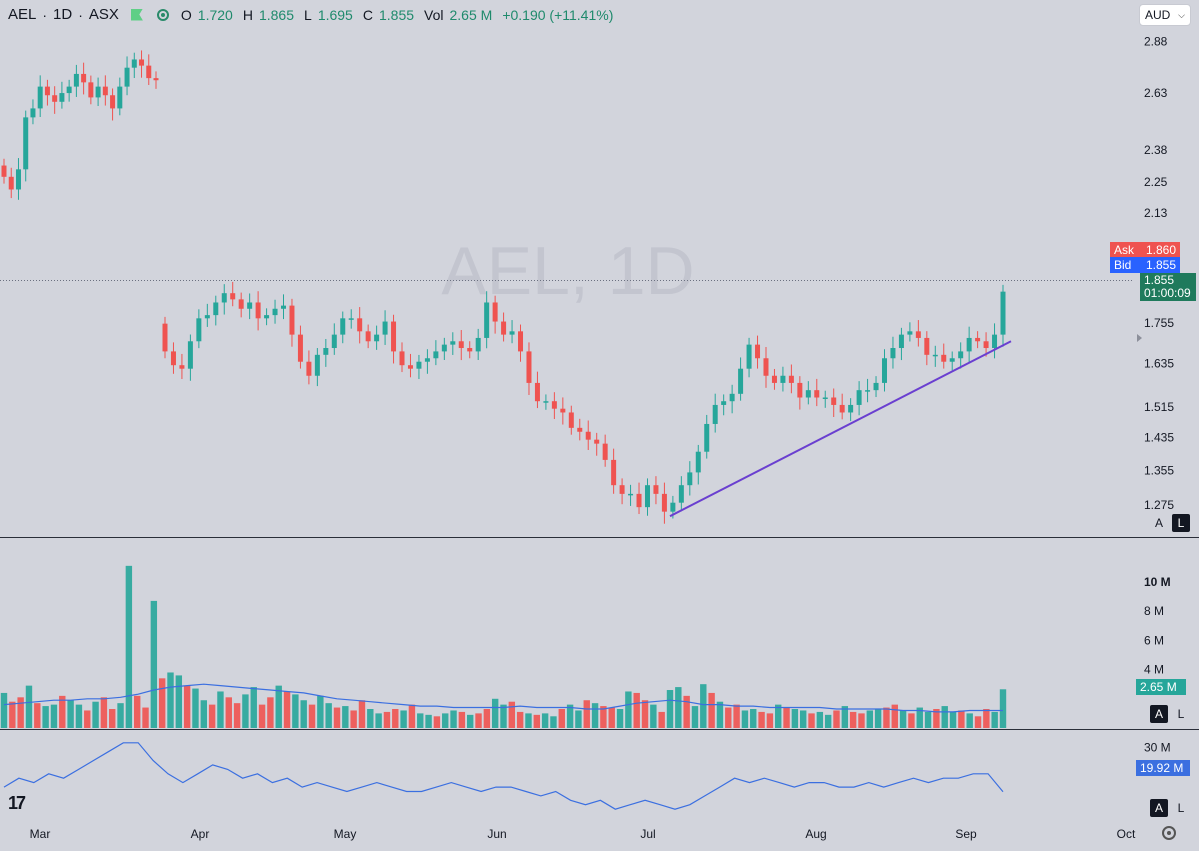  What do you see at coordinates (1154, 640) in the screenshot?
I see `volume-tick-label: 6 M` at bounding box center [1154, 640].